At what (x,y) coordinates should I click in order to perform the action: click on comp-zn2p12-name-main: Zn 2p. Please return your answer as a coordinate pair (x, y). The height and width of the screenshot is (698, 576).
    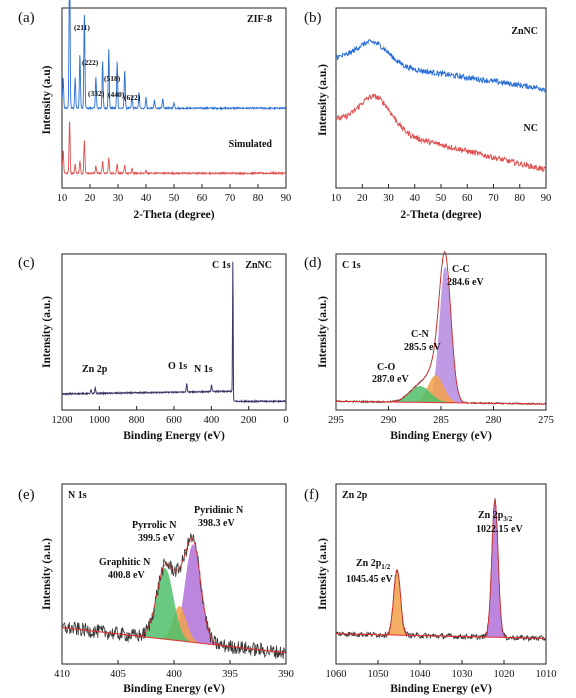
    Looking at the image, I should click on (369, 563).